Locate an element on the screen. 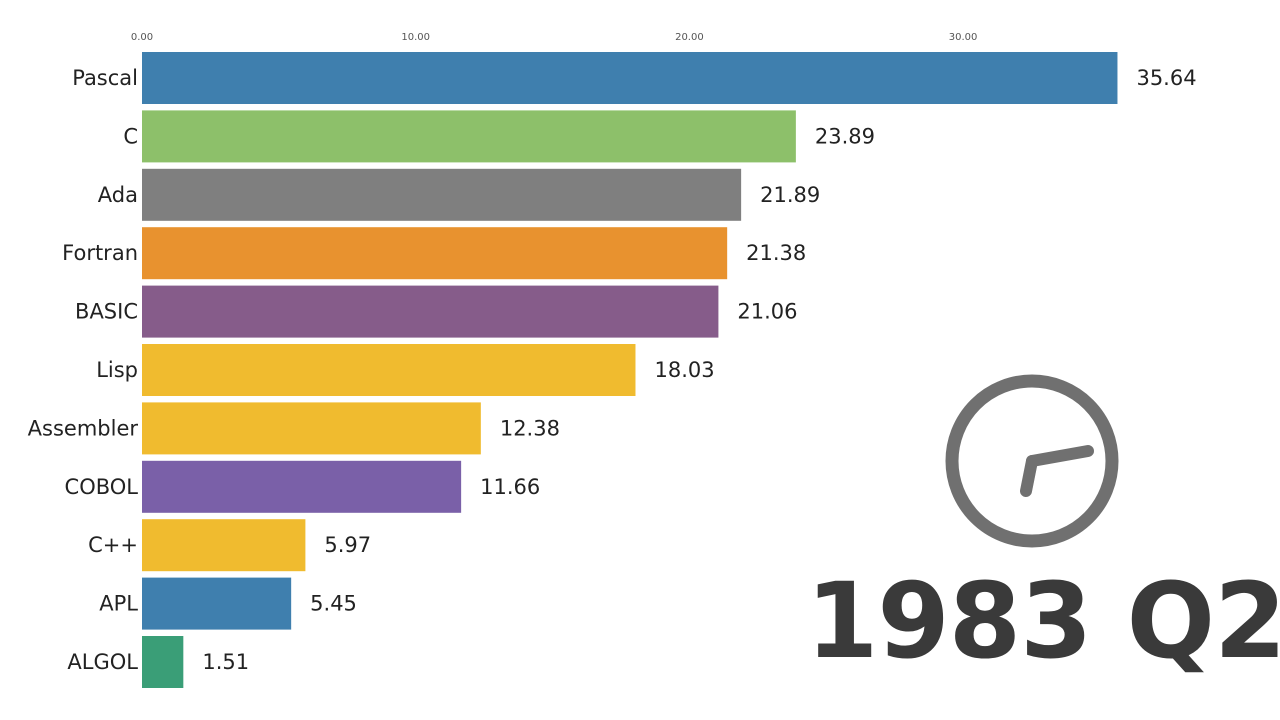  clock-minute-hand is located at coordinates (1060, 456).